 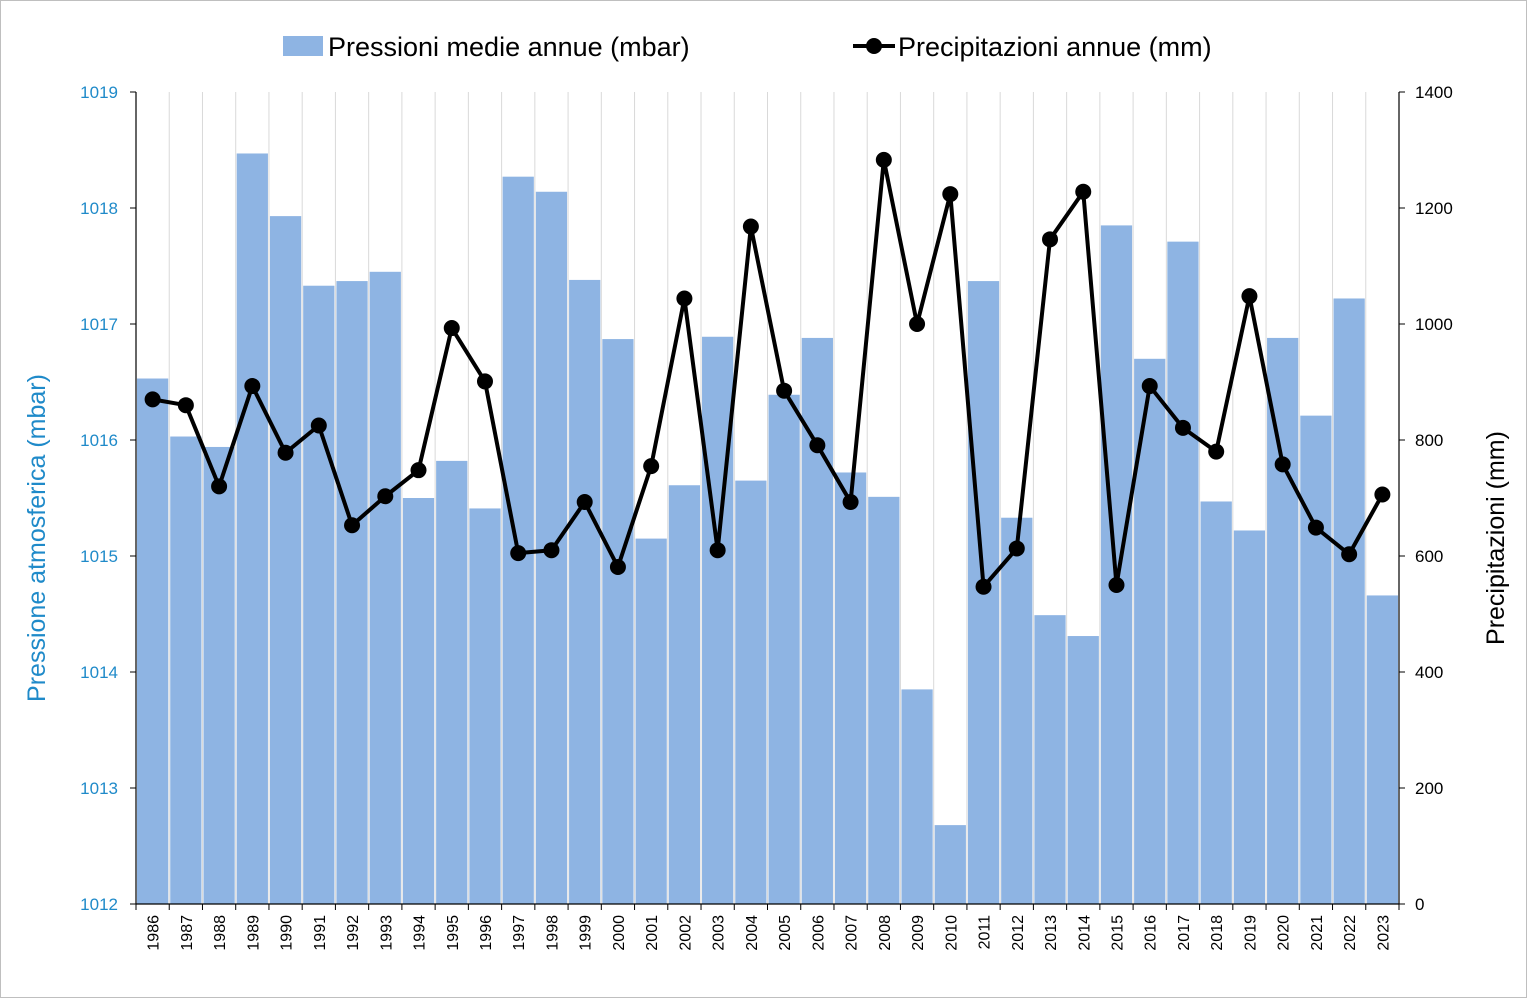 What do you see at coordinates (585, 591) in the screenshot?
I see `bar-1999` at bounding box center [585, 591].